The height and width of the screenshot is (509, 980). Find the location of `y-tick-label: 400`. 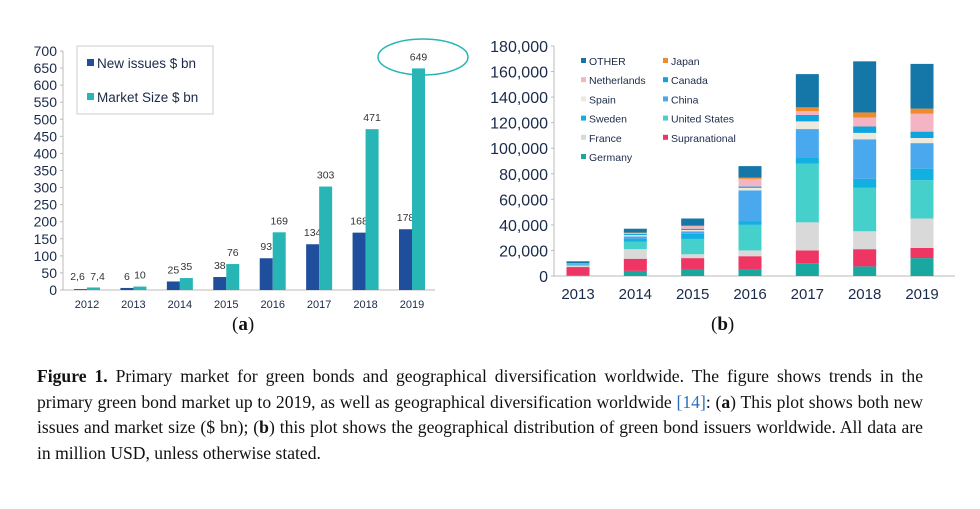

y-tick-label: 400 is located at coordinates (46, 153).